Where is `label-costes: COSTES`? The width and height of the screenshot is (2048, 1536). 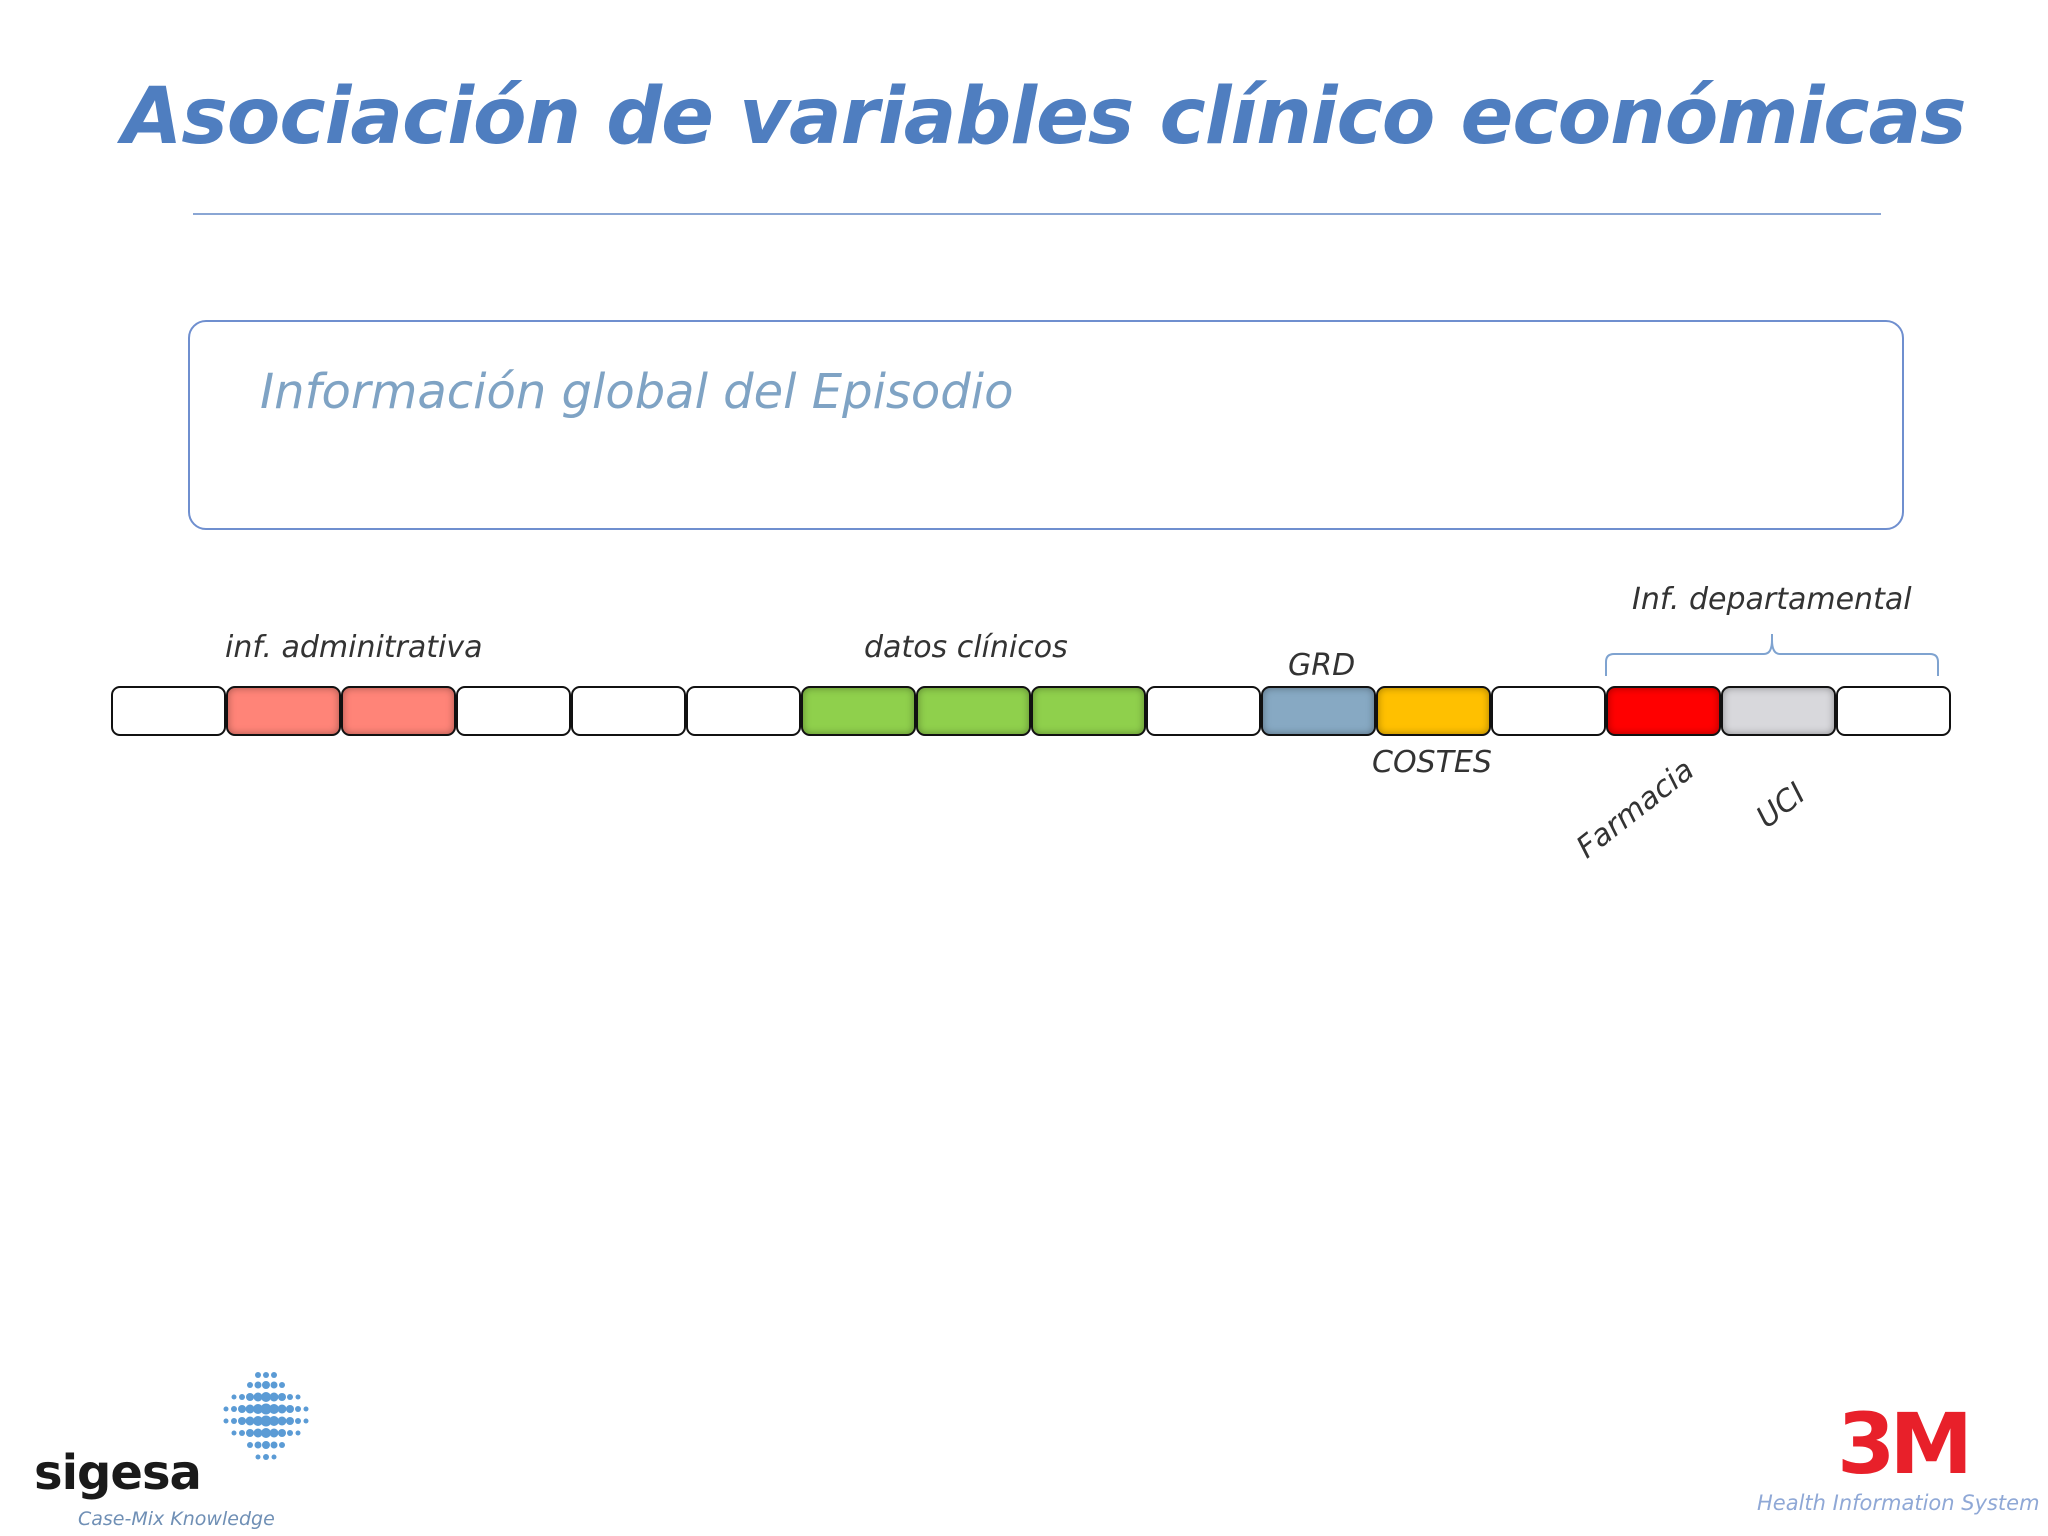 label-costes: COSTES is located at coordinates (1432, 762).